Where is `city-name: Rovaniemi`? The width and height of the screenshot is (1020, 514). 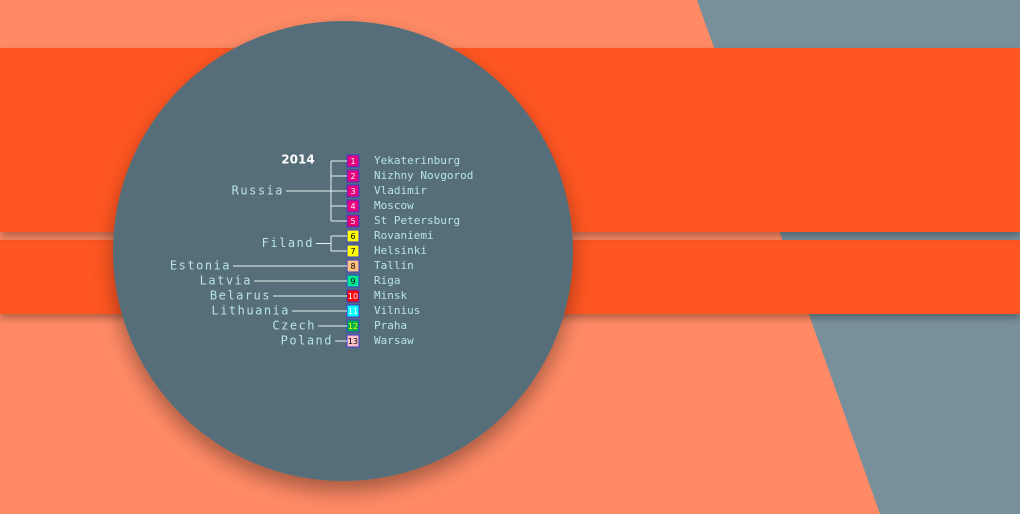
city-name: Rovaniemi is located at coordinates (404, 235).